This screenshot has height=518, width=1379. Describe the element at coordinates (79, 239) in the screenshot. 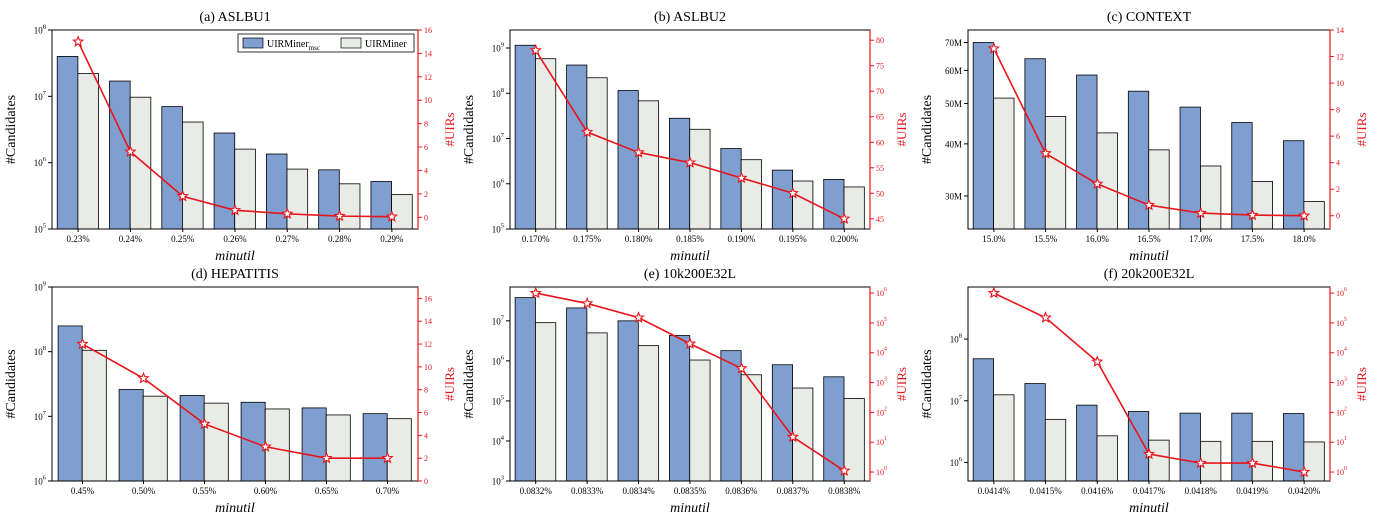

I see `x-tick-label: 0.23%` at that location.